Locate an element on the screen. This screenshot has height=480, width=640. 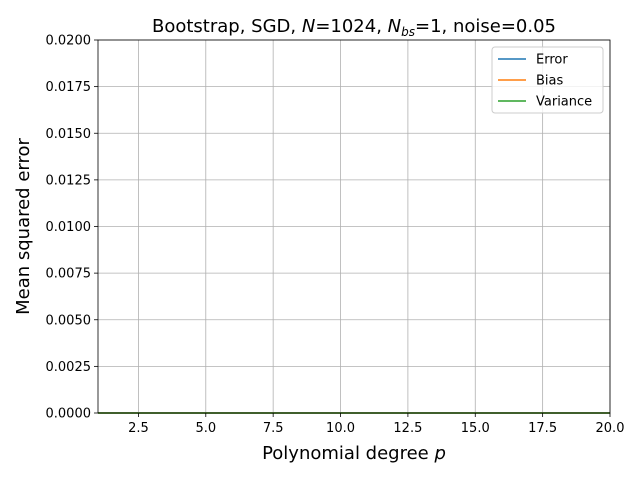
x-tick-label: 2.5 is located at coordinates (138, 428).